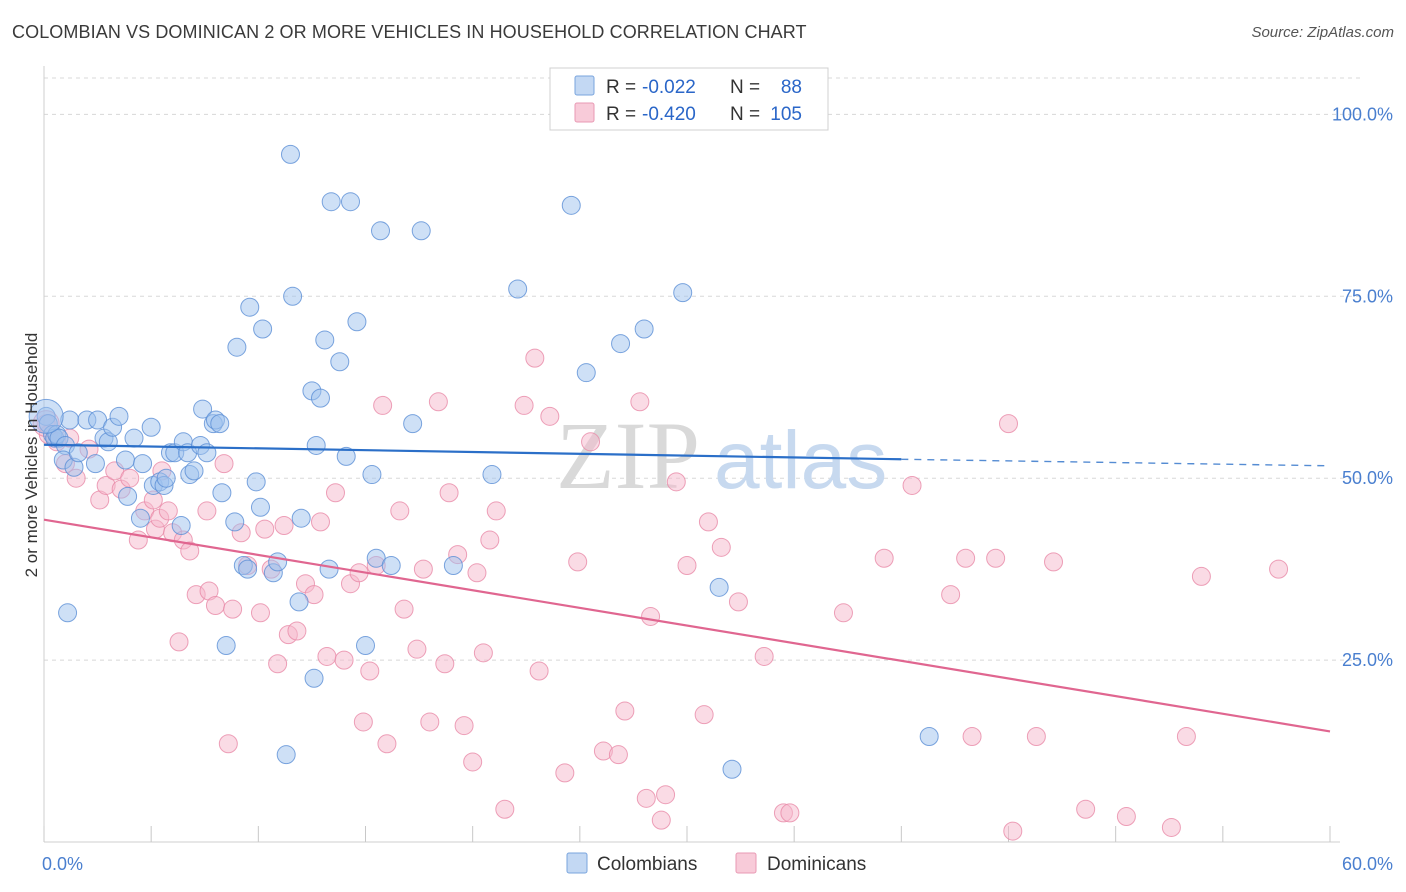  Describe the element at coordinates (1362, 114) in the screenshot. I see `y-tick-label: 100.0%` at that location.